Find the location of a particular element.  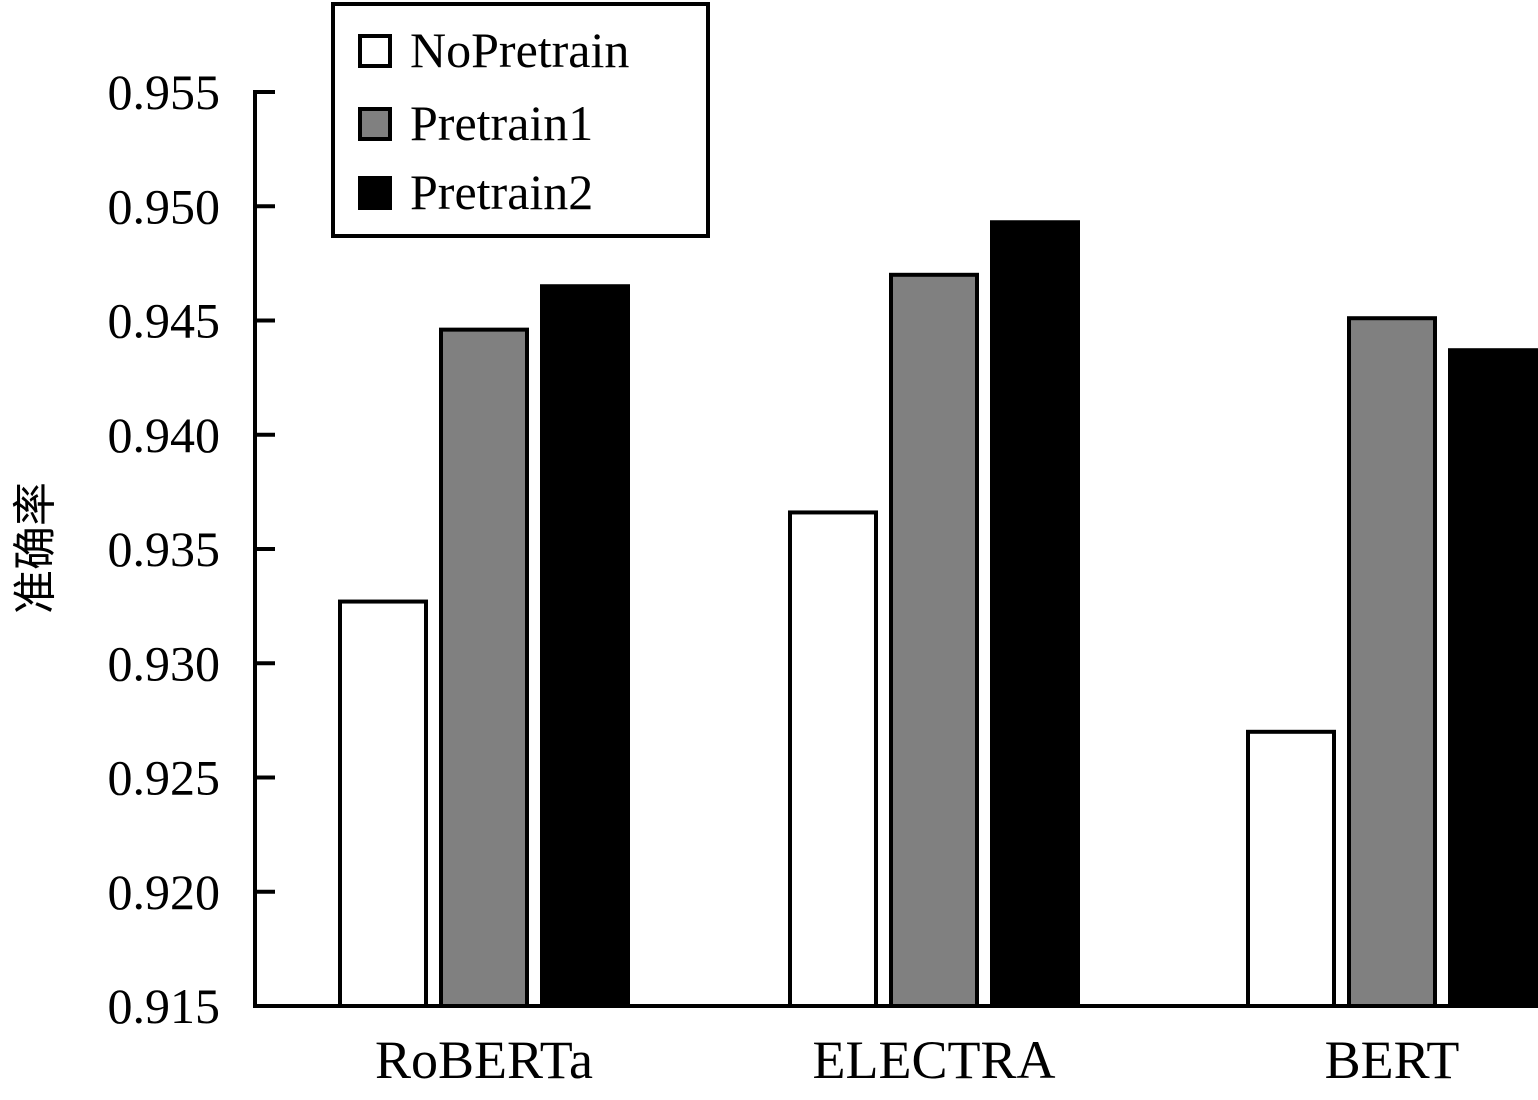

x-category-label: ELECTRA is located at coordinates (934, 1060).